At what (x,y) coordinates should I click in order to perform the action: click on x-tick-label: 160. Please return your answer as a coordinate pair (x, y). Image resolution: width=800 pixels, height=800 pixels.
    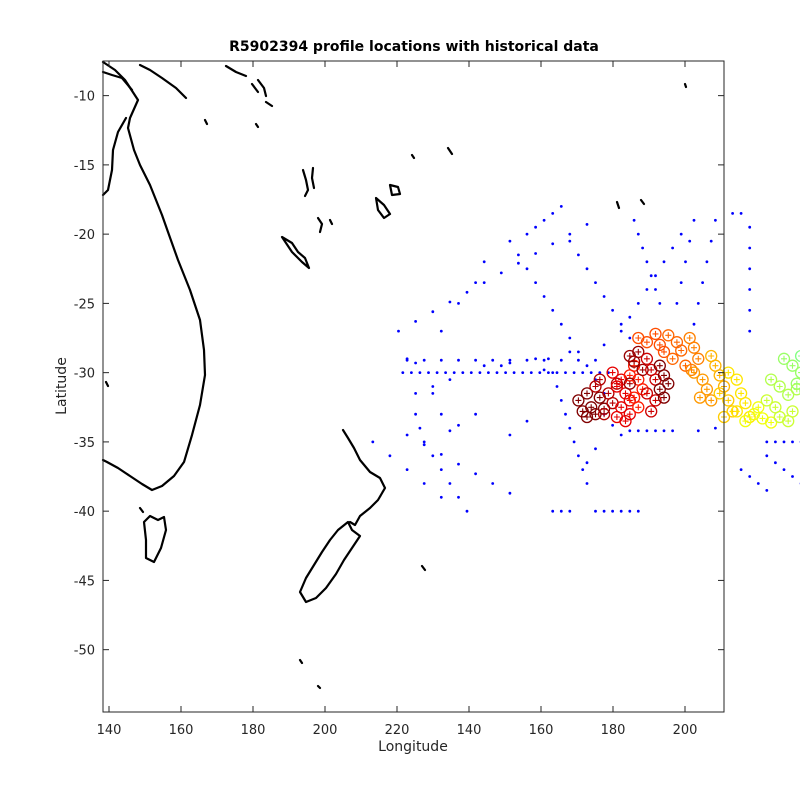
    Looking at the image, I should click on (541, 730).